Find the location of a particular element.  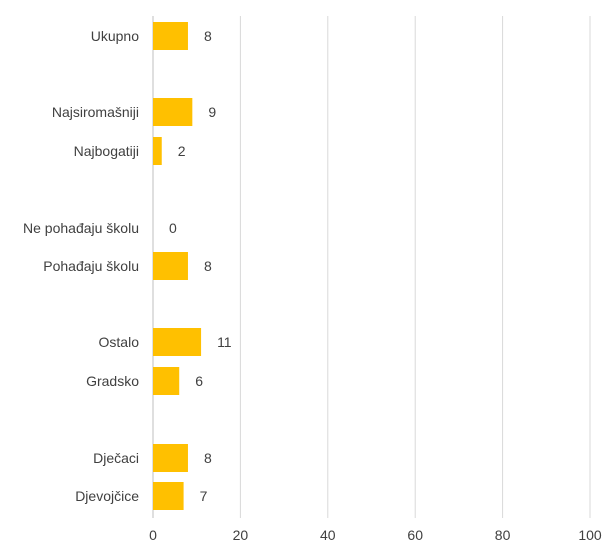

category-label: Pohađaju školu is located at coordinates (91, 266).